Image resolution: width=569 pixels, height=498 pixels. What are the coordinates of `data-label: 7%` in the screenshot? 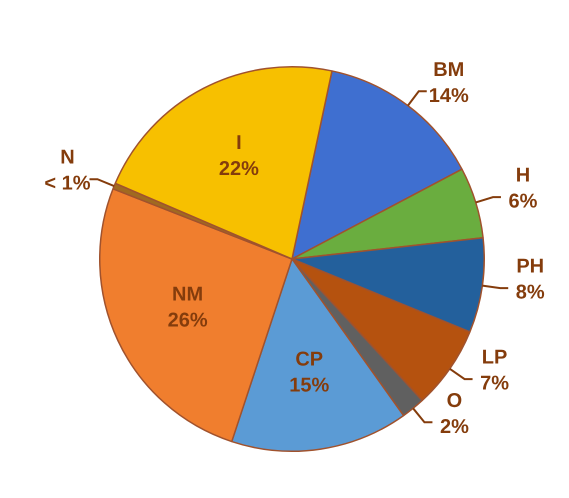 It's located at (495, 383).